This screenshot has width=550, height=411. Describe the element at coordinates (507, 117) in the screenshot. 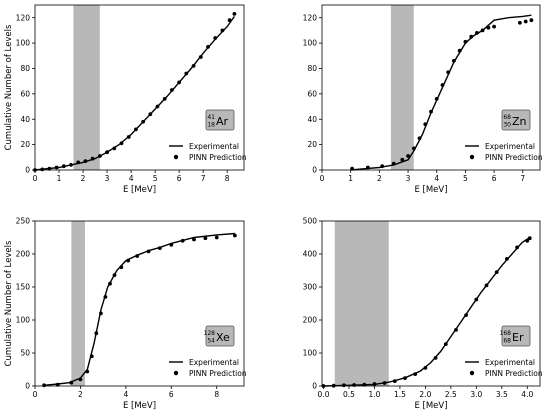

I see `isotope-mass-number: 68` at that location.